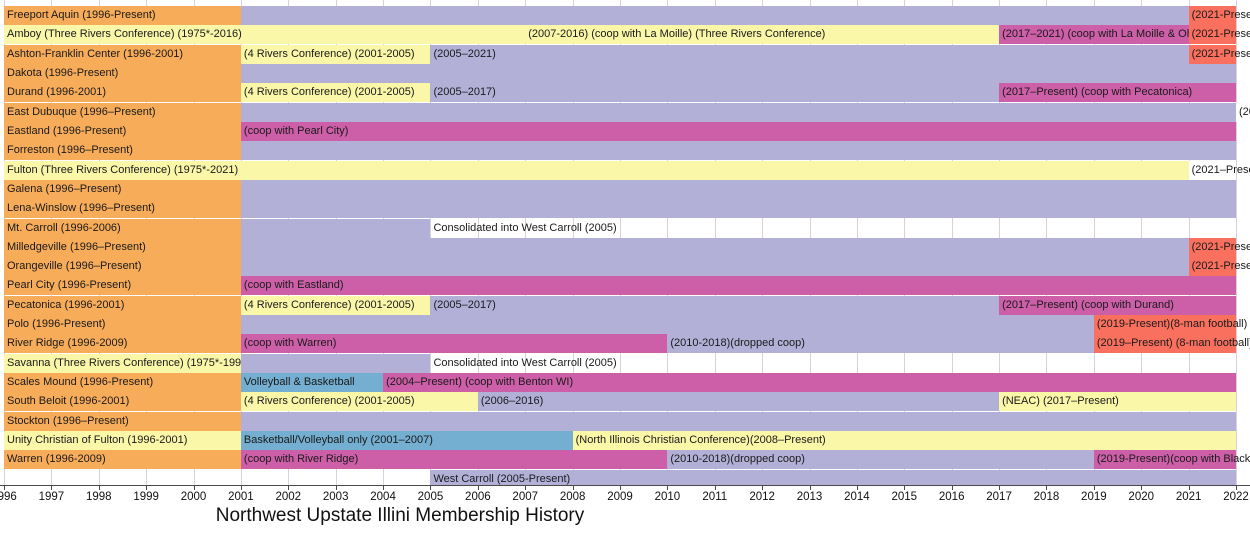 Image resolution: width=1250 pixels, height=535 pixels. I want to click on timeline-row: Stockton (1996–Present), so click(625, 421).